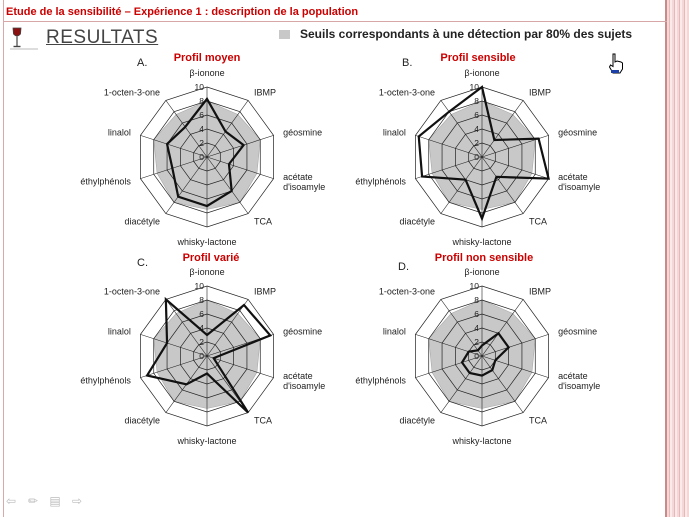 This screenshot has height=517, width=689. What do you see at coordinates (403, 267) in the screenshot?
I see `chart-letter: D.` at bounding box center [403, 267].